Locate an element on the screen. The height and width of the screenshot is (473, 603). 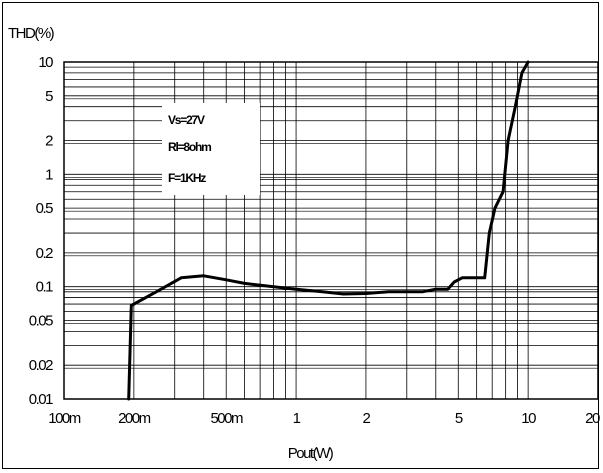
y-tick-label: 0.5 is located at coordinates (45, 208).